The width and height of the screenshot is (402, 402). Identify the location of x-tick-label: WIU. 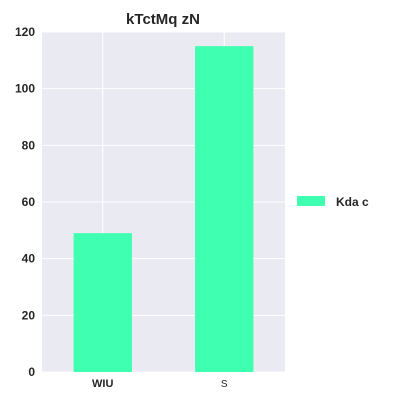
(102, 384).